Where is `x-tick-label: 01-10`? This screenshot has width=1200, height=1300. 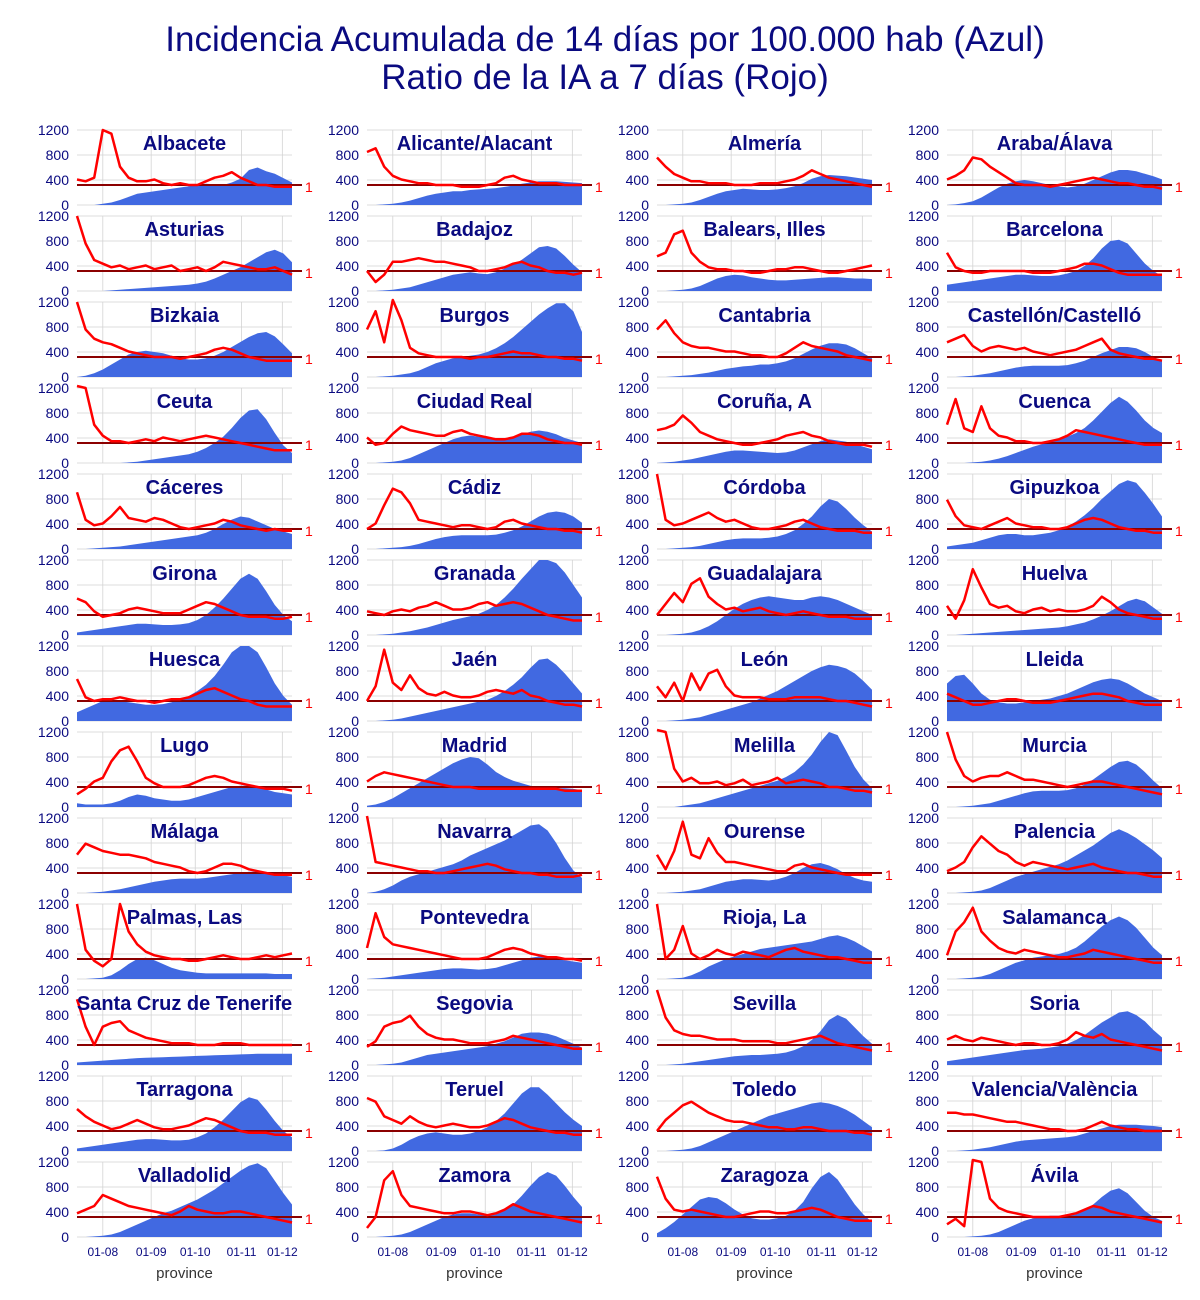 x-tick-label: 01-10 is located at coordinates (485, 1252).